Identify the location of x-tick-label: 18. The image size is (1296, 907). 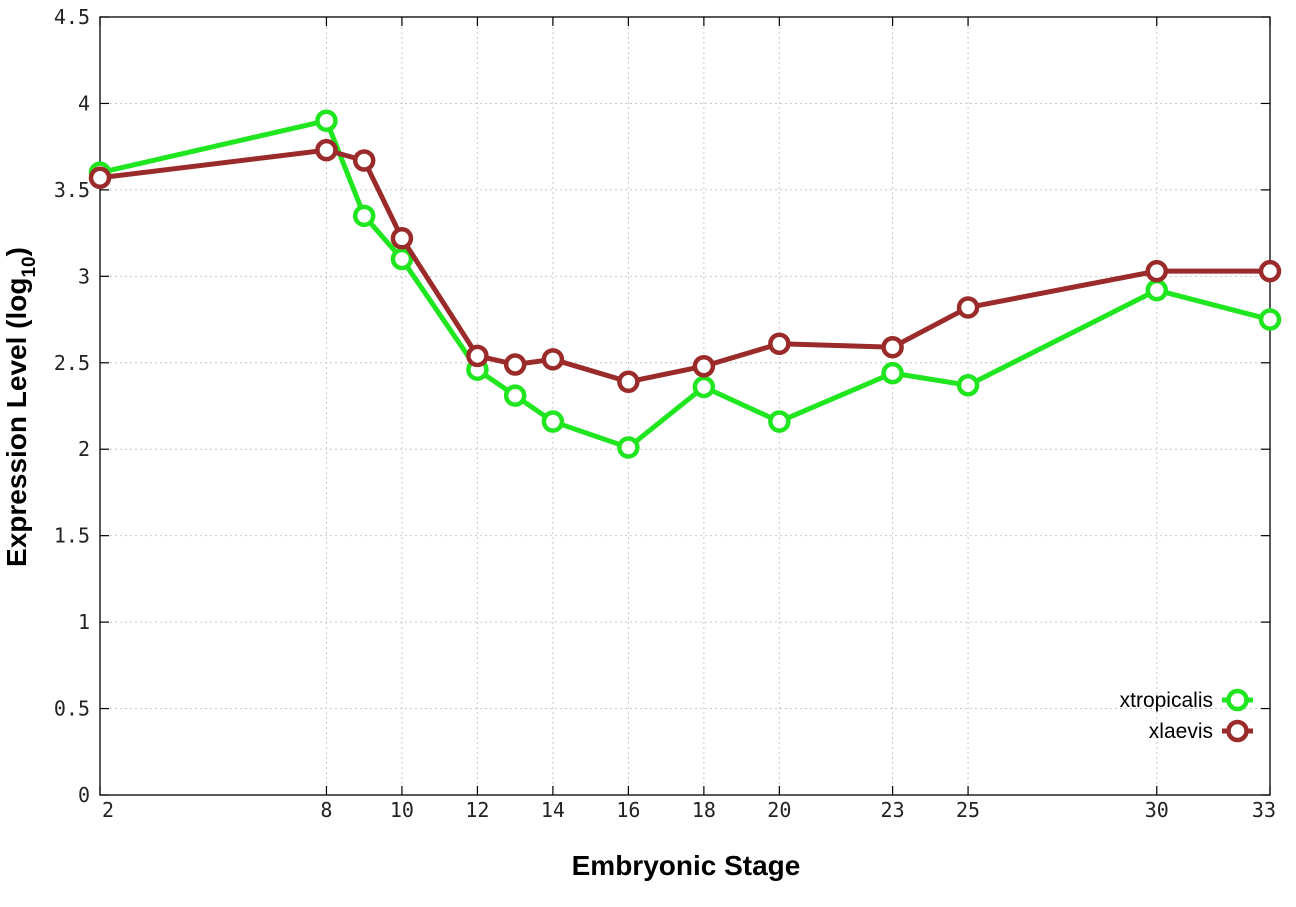
(704, 810).